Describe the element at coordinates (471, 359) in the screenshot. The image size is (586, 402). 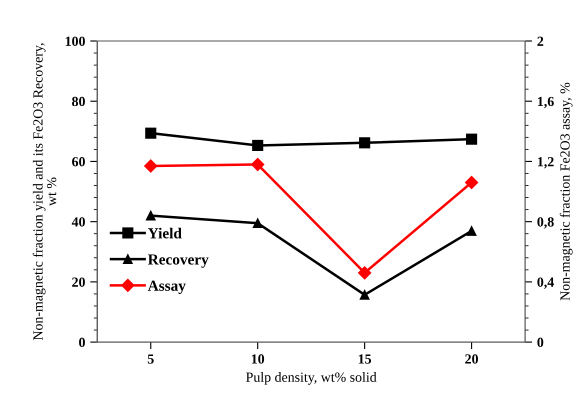
I see `x-tick-label: 20` at that location.